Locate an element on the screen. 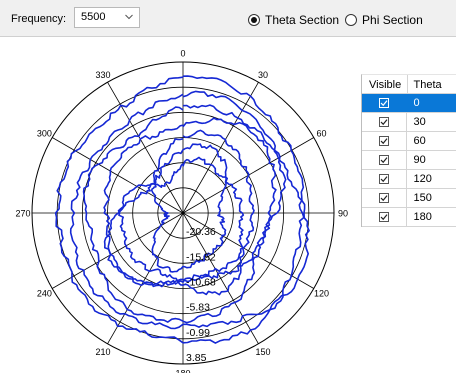  table-body: 0 30 60 90 120 150 180 is located at coordinates (409, 160).